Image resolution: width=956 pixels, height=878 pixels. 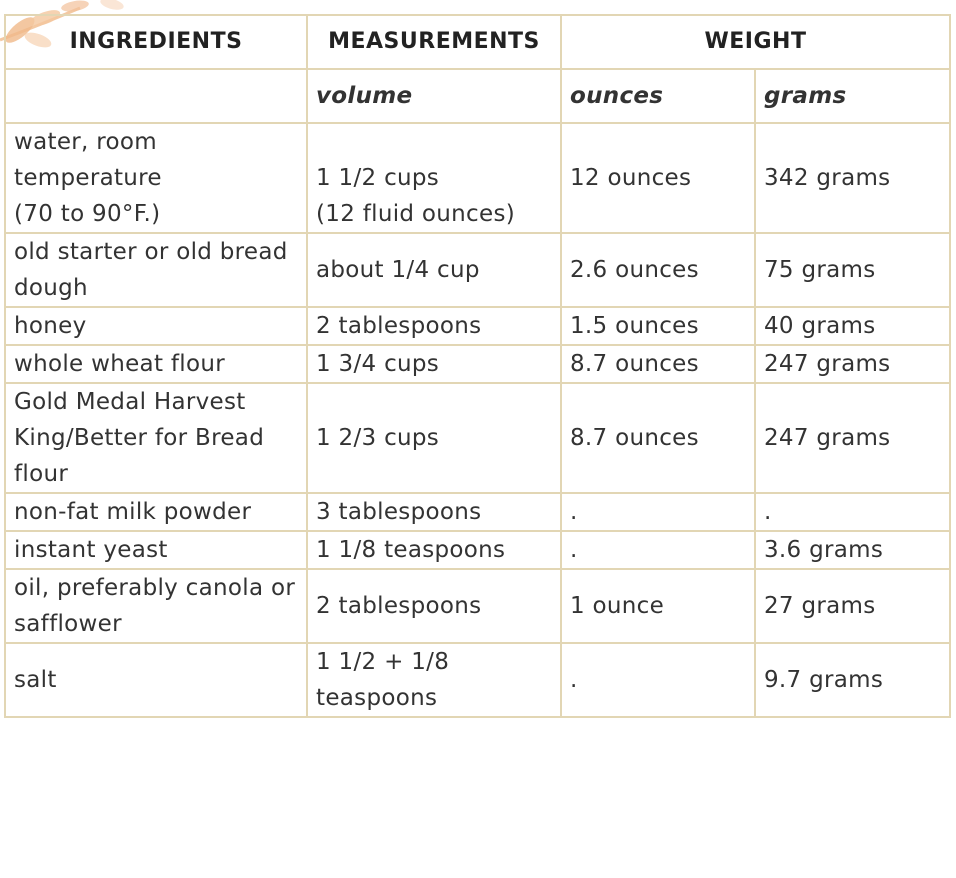 I want to click on volume-cell-line: (12 fluid ounces), so click(x=415, y=214).